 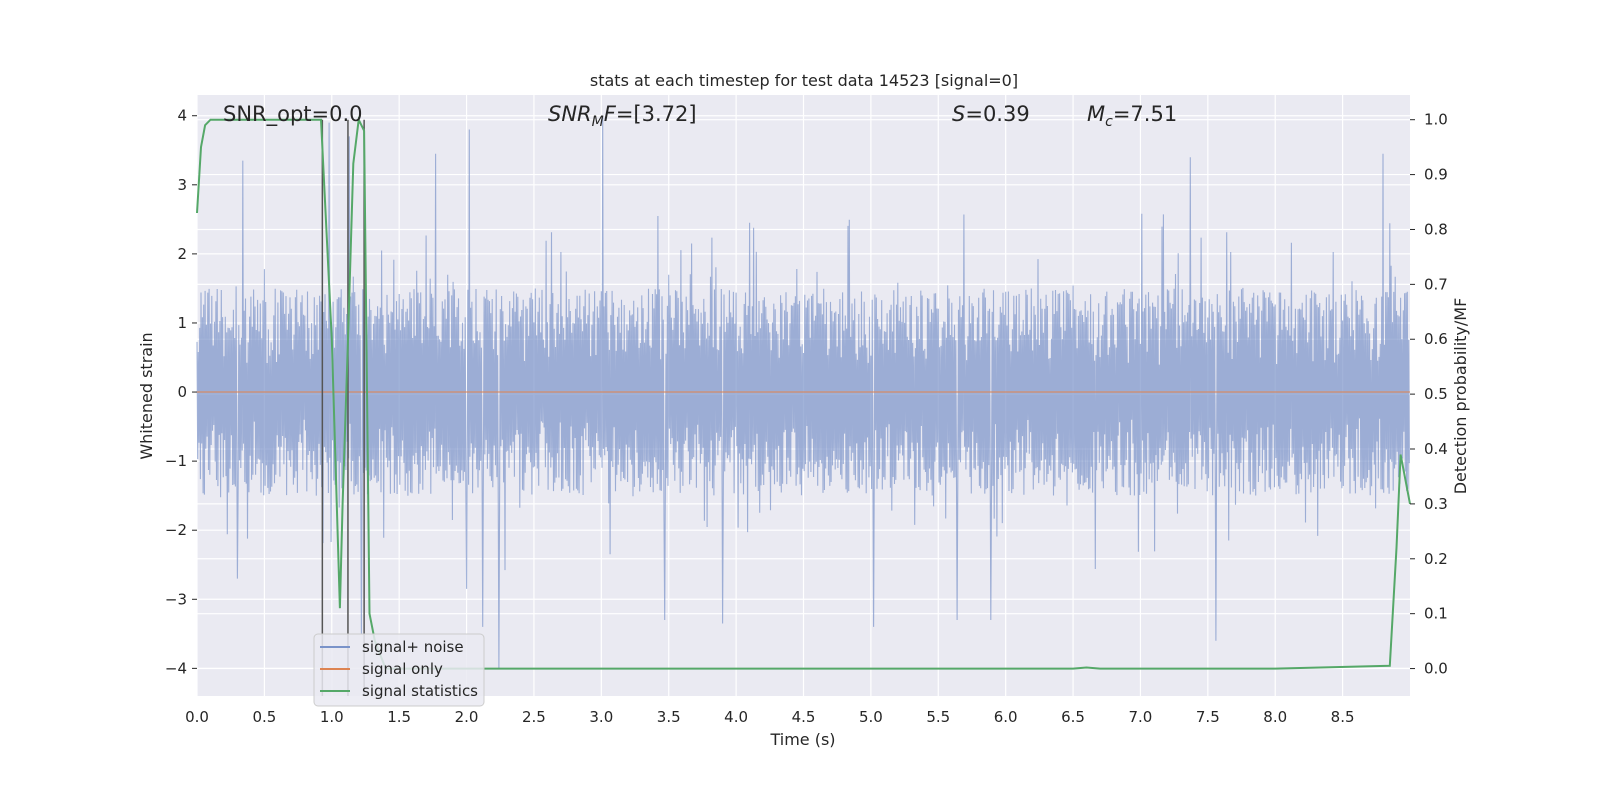 I want to click on s-stat-symbol: S, so click(x=958, y=114).